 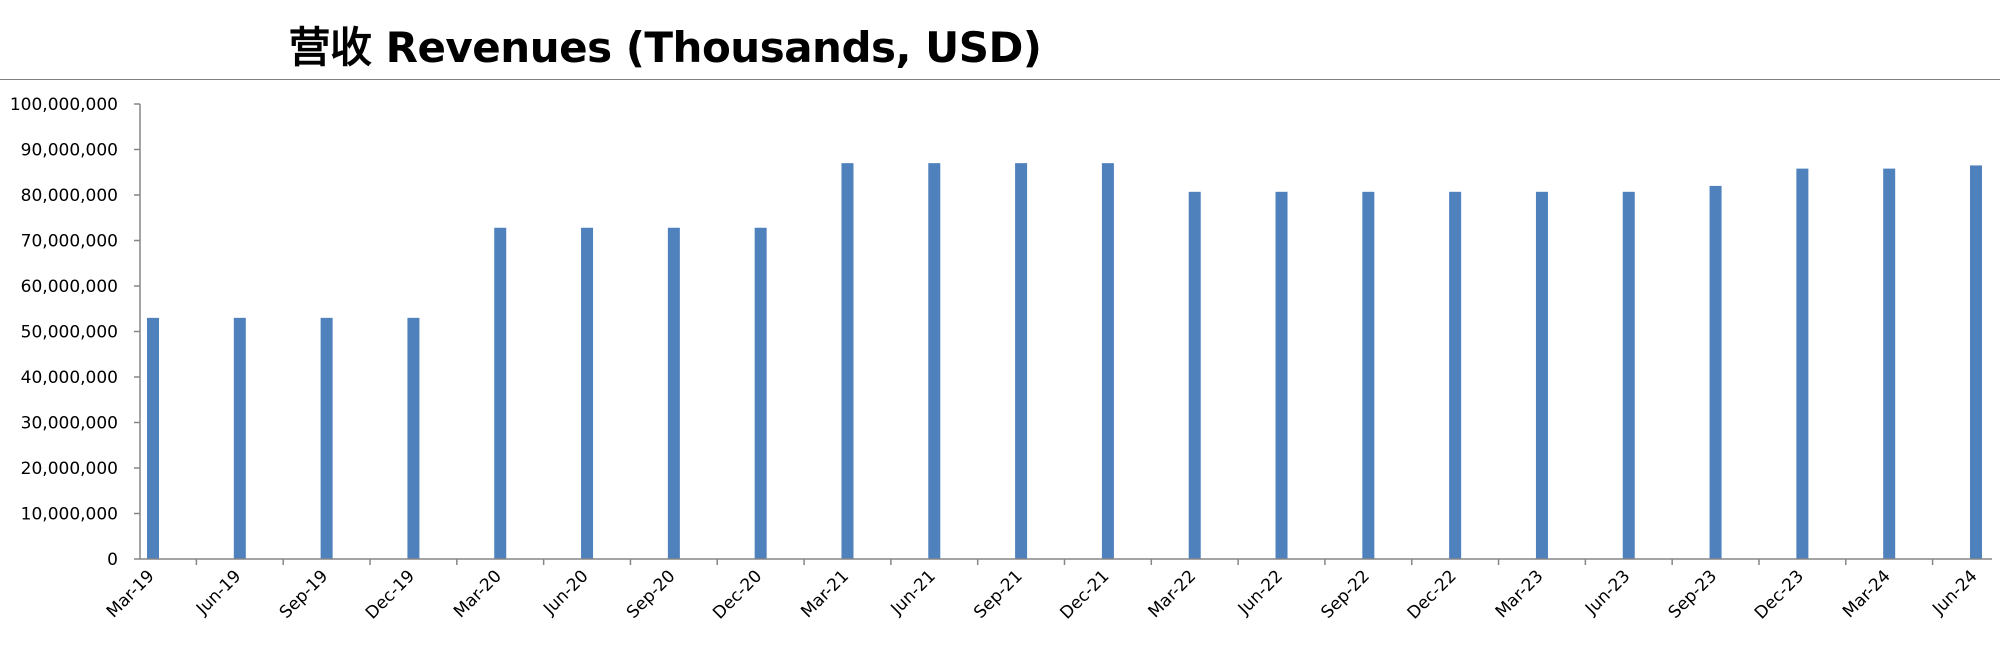 I want to click on y-tick-label: 20,000,000, so click(x=69, y=469).